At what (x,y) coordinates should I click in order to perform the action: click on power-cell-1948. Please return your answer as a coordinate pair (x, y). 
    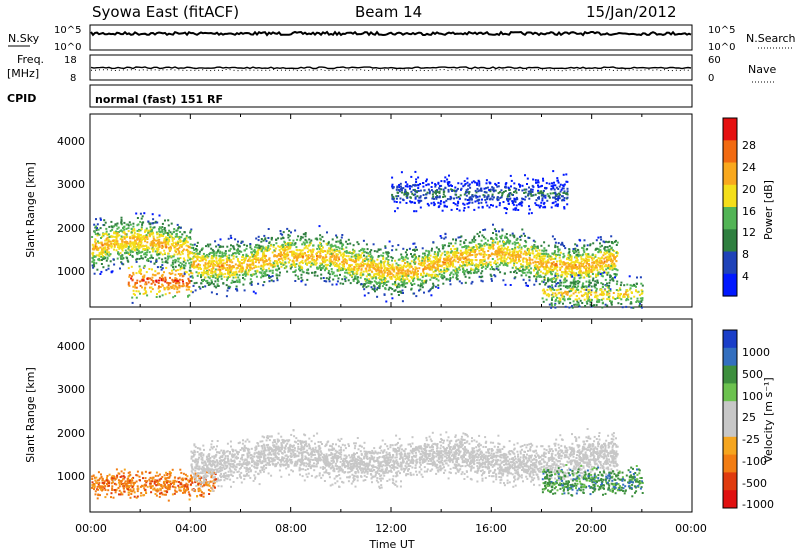
    Looking at the image, I should click on (568, 253).